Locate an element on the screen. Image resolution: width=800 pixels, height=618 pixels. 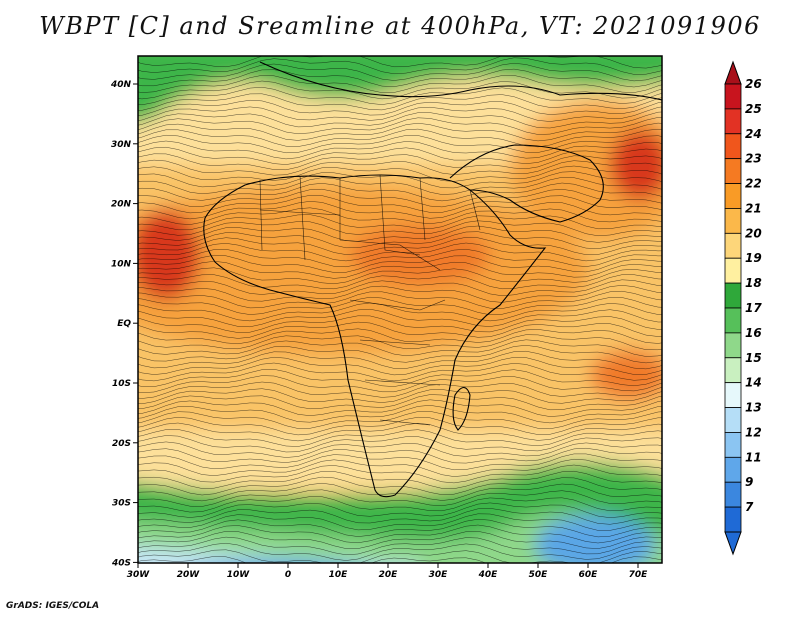
lat-label: 10N is located at coordinates (121, 264).